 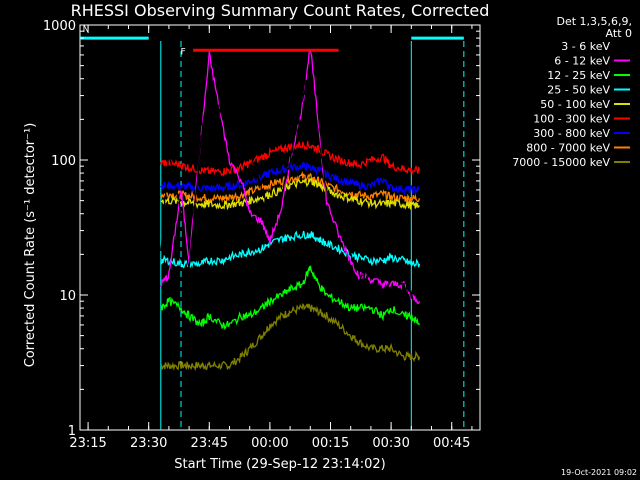 What do you see at coordinates (330, 443) in the screenshot?
I see `x-tick-label: 00:15` at bounding box center [330, 443].